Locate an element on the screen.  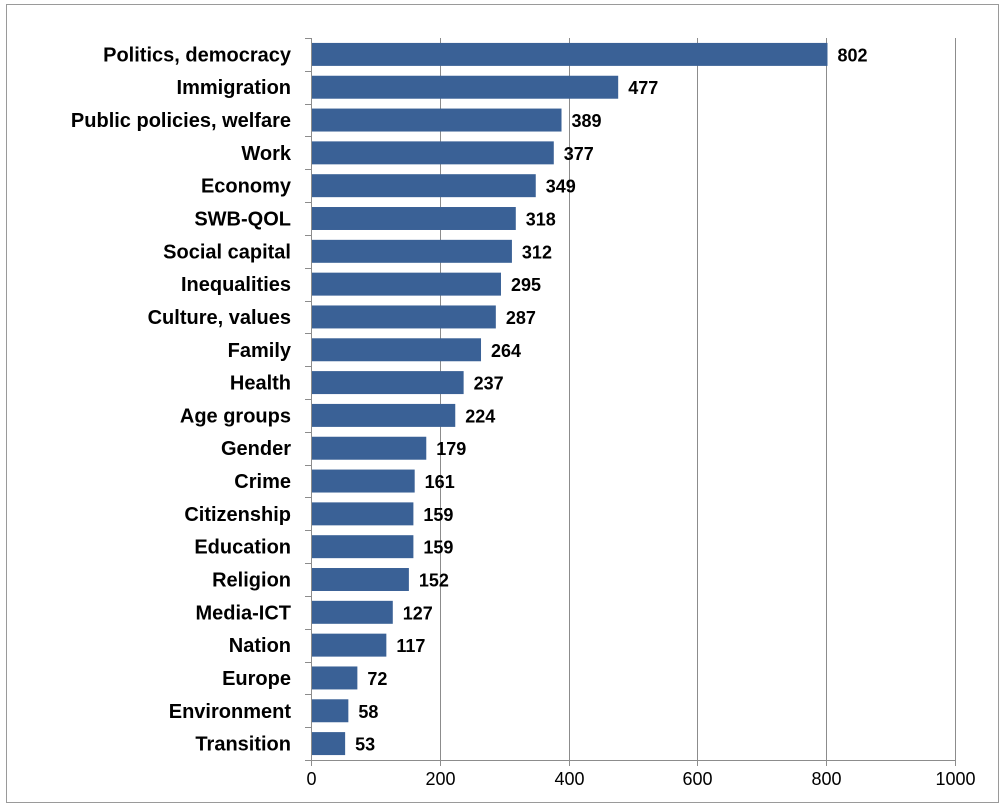
category-label: Economy is located at coordinates (246, 187).